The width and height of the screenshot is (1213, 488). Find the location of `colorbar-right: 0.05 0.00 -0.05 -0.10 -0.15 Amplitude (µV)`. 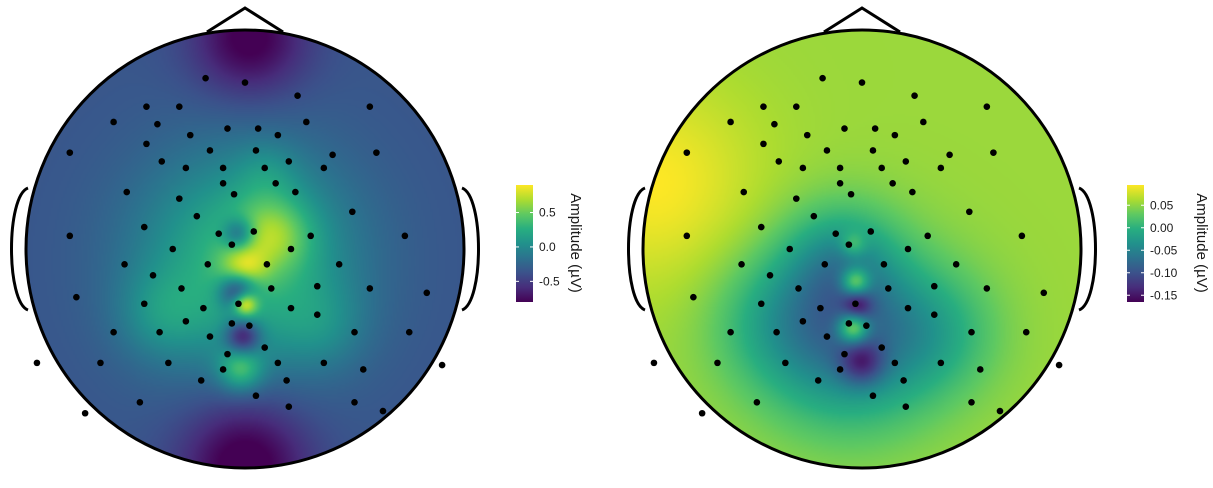

colorbar-right: 0.05 0.00 -0.05 -0.10 -0.15 Amplitude (µV) is located at coordinates (1168, 243).